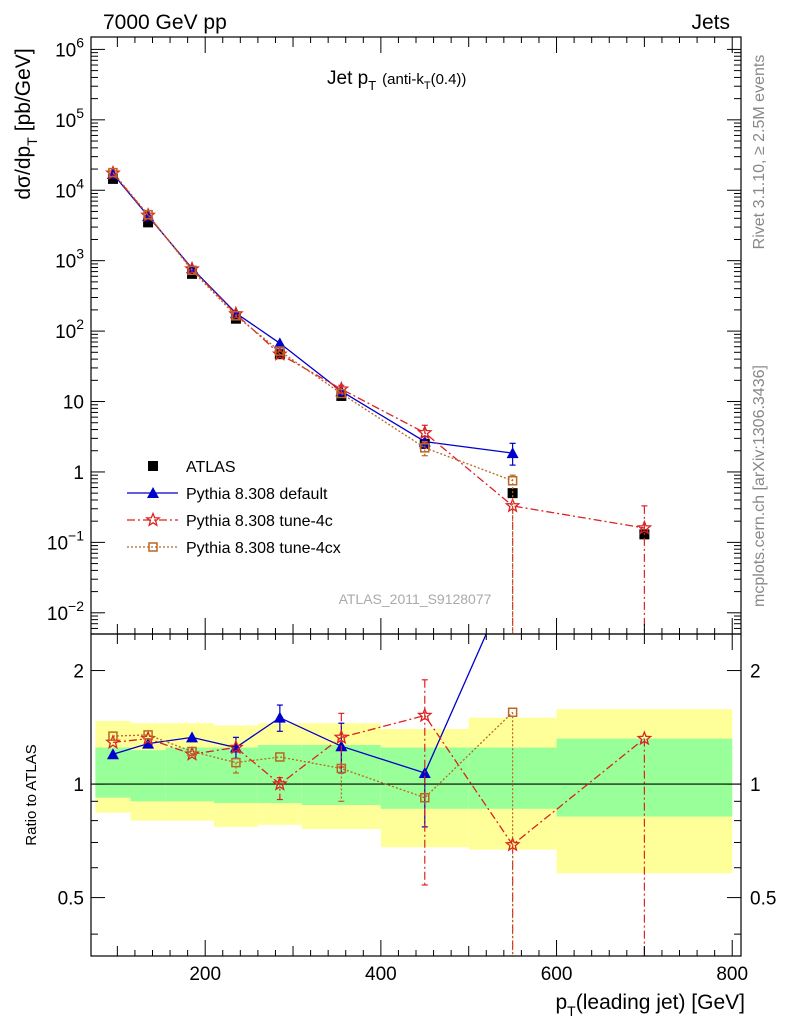 Image resolution: width=786 pixels, height=1024 pixels. Describe the element at coordinates (69, 329) in the screenshot. I see `main-y-tick-label: 10²` at that location.